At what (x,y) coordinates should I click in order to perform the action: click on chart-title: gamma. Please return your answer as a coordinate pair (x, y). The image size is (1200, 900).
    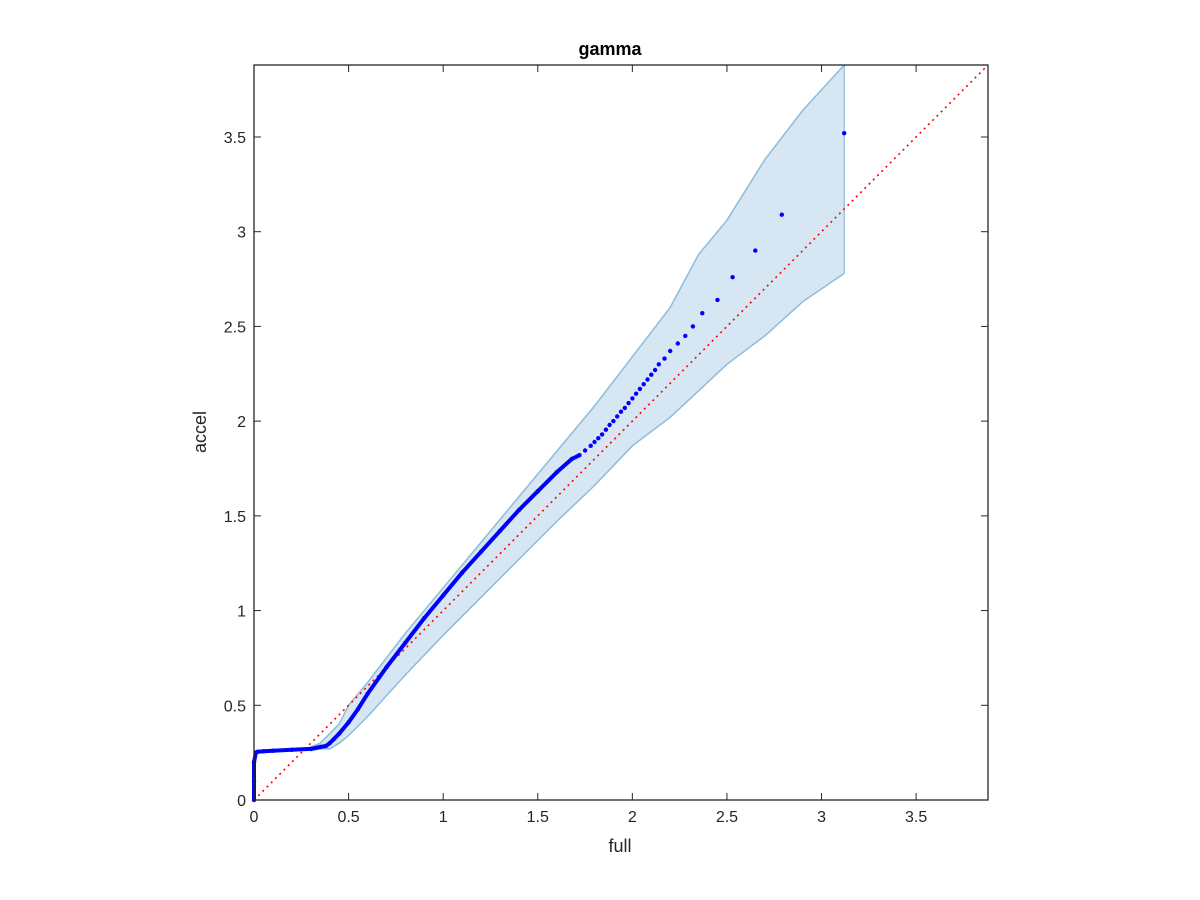
    Looking at the image, I should click on (610, 49).